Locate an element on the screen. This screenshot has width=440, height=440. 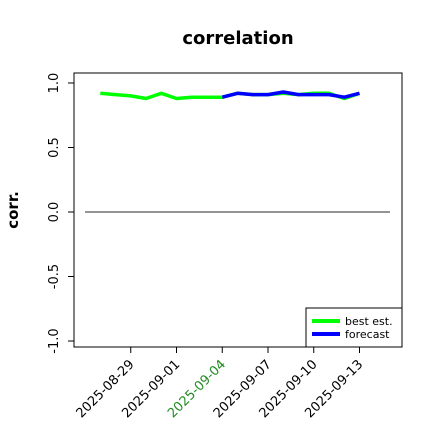
y-tick-label: 0.0 is located at coordinates (54, 212).